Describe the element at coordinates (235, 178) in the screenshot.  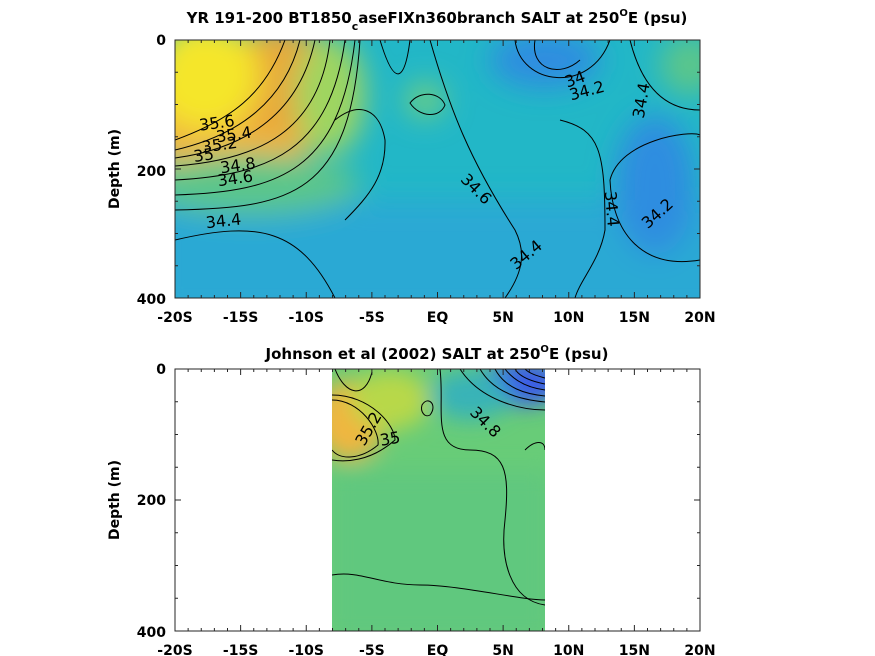
I see `contour-label: 34.6` at that location.